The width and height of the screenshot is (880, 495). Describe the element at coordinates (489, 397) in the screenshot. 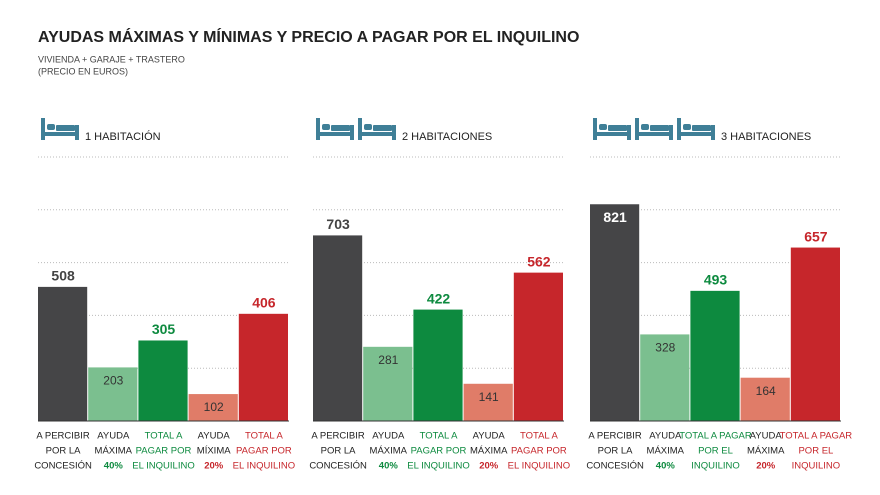

I see `value-label: 141` at that location.